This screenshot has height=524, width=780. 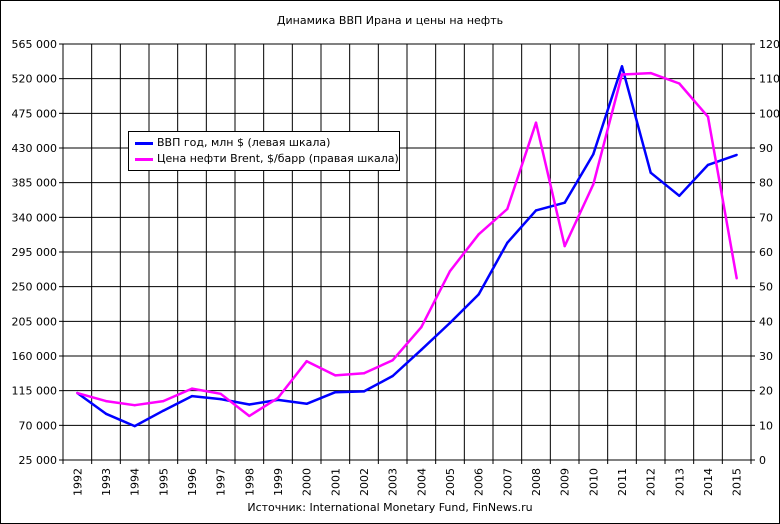 What do you see at coordinates (766, 425) in the screenshot?
I see `tick-label-right: 10` at bounding box center [766, 425].